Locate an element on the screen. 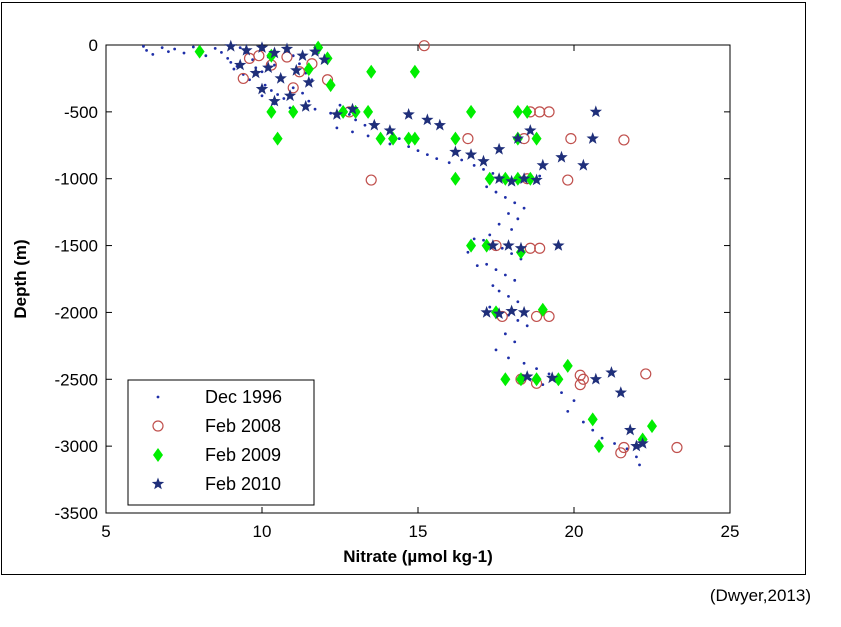 The image size is (841, 627). y-axis-title: Depth (m) is located at coordinates (20, 278).